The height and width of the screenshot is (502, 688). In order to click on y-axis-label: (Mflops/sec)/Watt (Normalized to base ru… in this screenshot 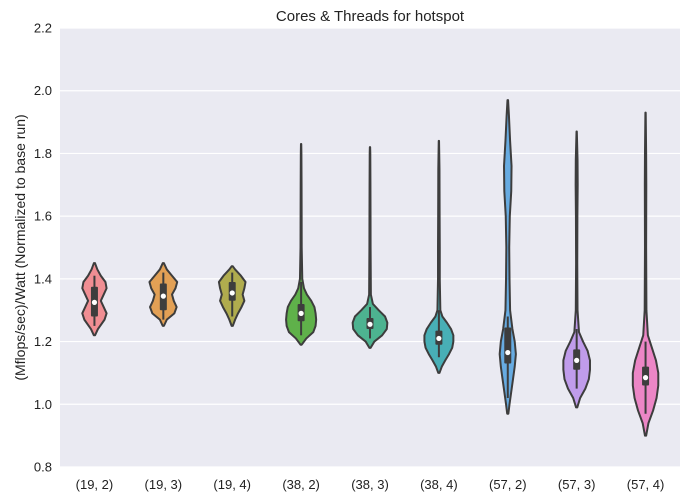, I will do `click(20, 247)`.